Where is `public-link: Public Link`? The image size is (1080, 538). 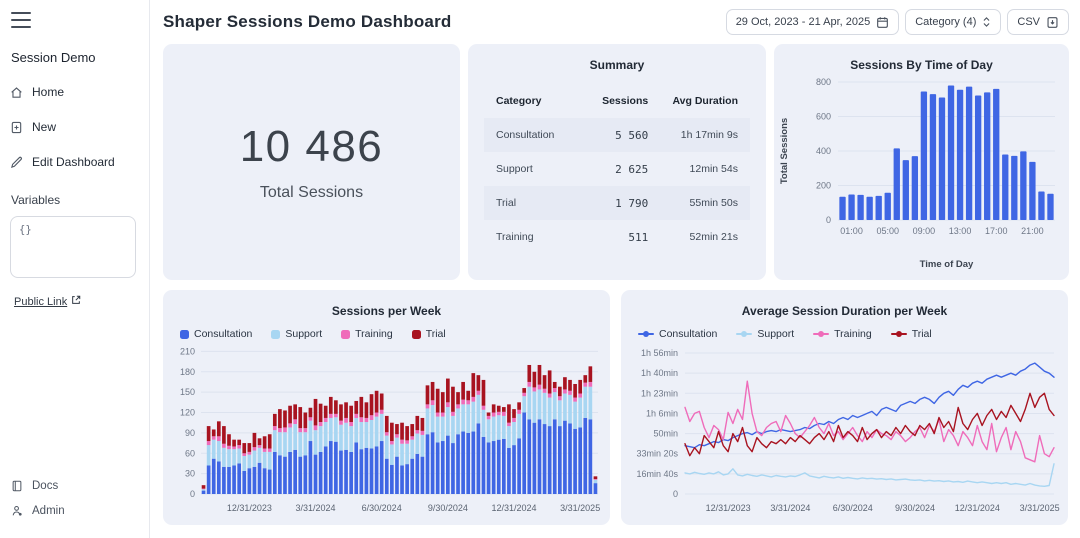
public-link: Public Link is located at coordinates (47, 301).